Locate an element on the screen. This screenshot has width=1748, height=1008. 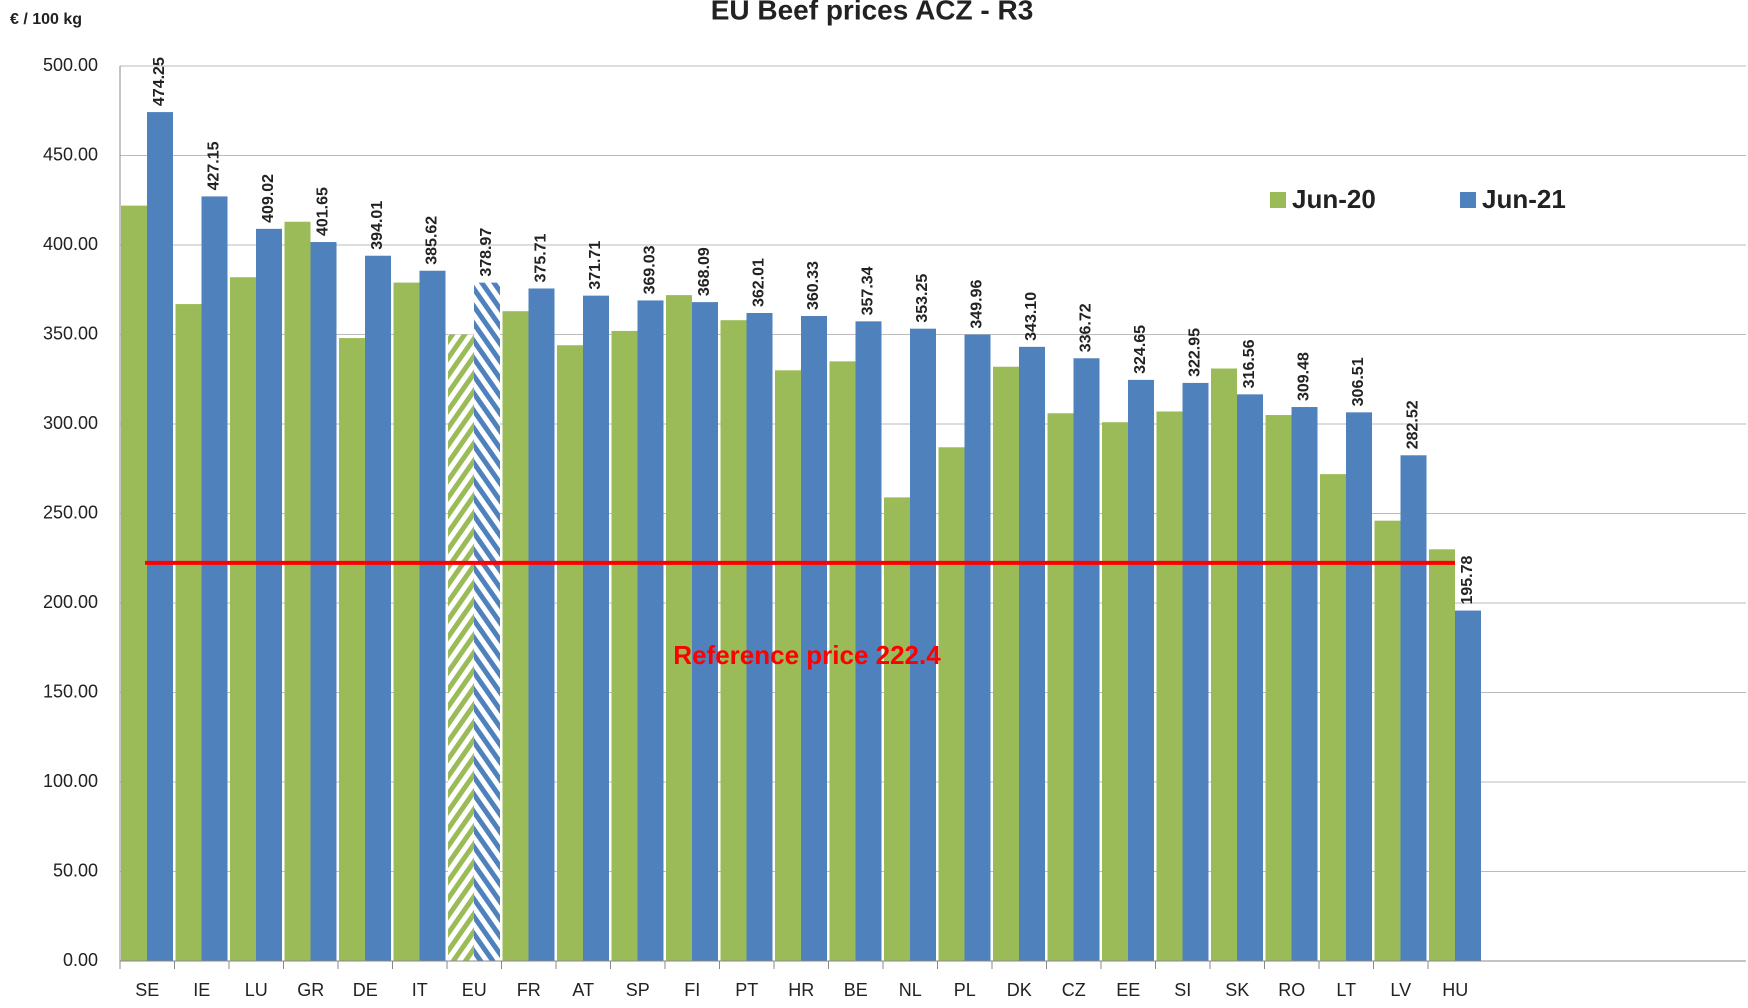
x-tick-label: LV is located at coordinates (1400, 990).